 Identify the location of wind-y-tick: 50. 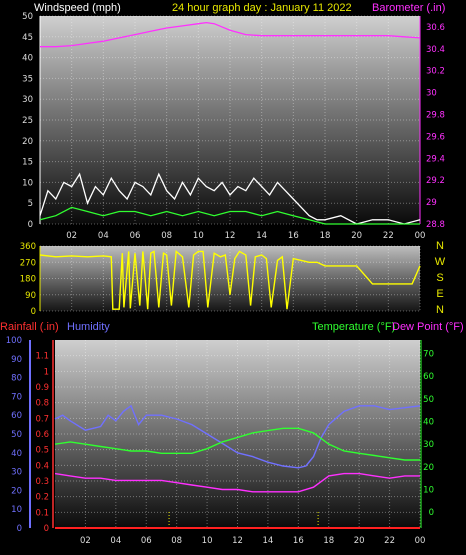
(27, 17).